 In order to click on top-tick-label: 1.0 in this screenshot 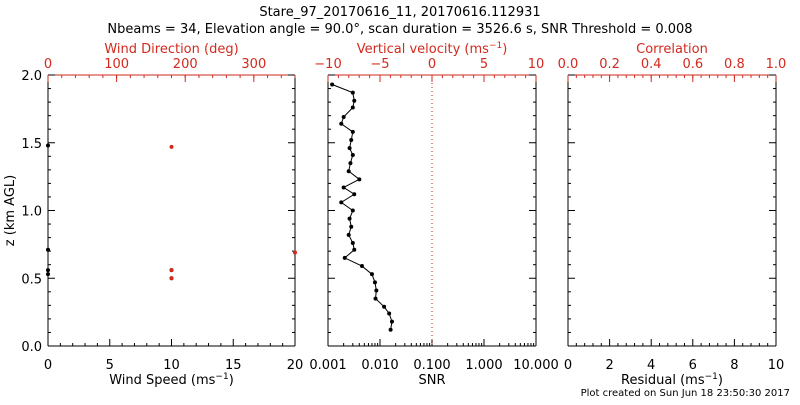, I will do `click(776, 64)`.